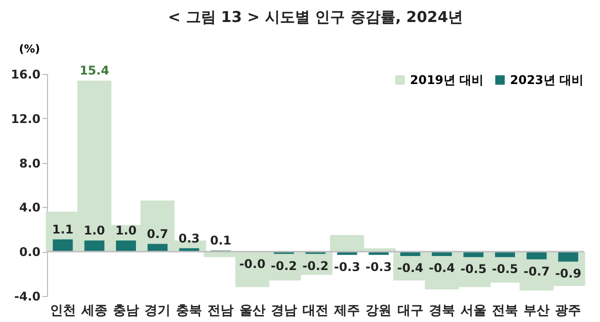 Image resolution: width=600 pixels, height=322 pixels. Describe the element at coordinates (315, 311) in the screenshot. I see `x-tick-label: 대전` at that location.